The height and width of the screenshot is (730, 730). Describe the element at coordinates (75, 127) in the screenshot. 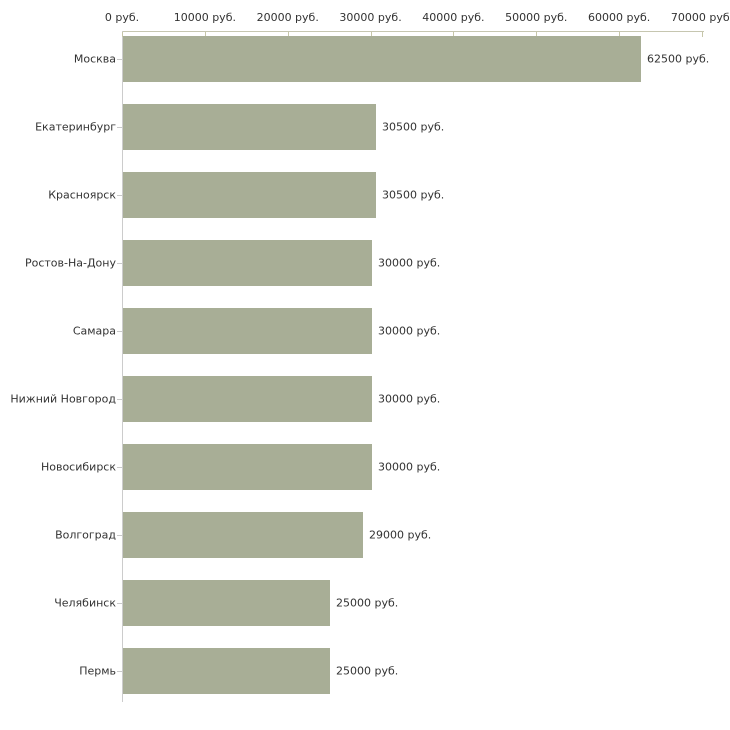

I see `category-label: Екатеринбург` at that location.